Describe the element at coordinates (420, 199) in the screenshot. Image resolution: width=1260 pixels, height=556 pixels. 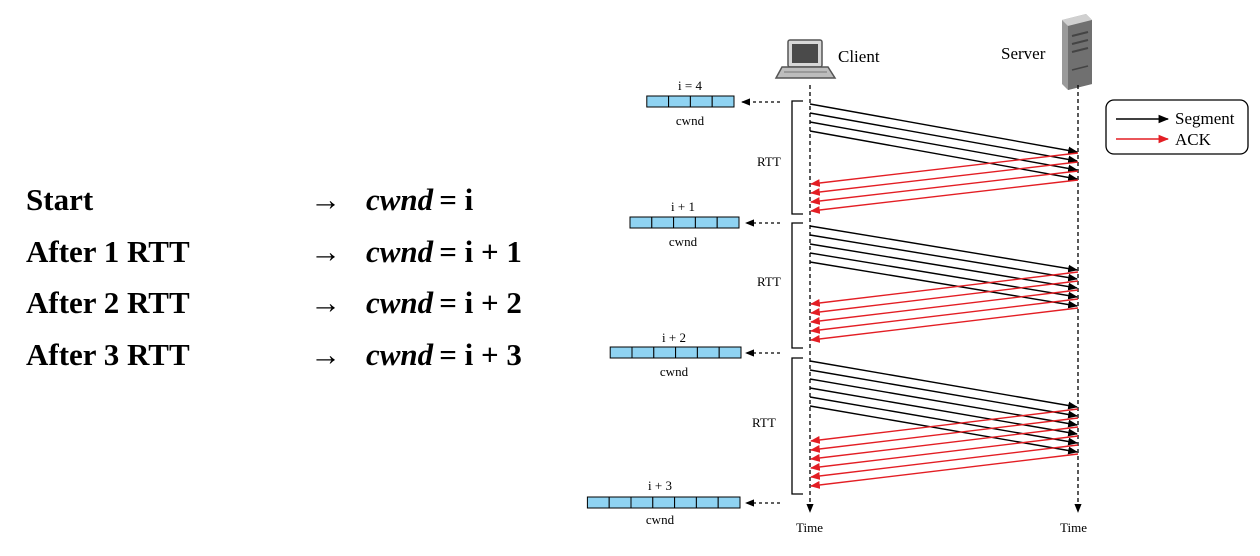
I see `row-formula: cwnd = i` at that location.